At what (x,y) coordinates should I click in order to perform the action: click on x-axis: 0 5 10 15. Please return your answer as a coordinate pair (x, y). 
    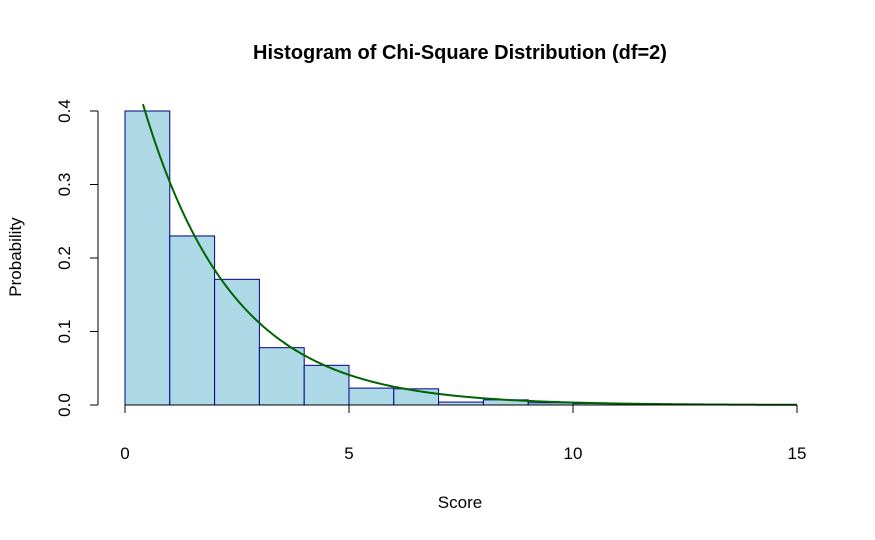
    Looking at the image, I should click on (463, 433).